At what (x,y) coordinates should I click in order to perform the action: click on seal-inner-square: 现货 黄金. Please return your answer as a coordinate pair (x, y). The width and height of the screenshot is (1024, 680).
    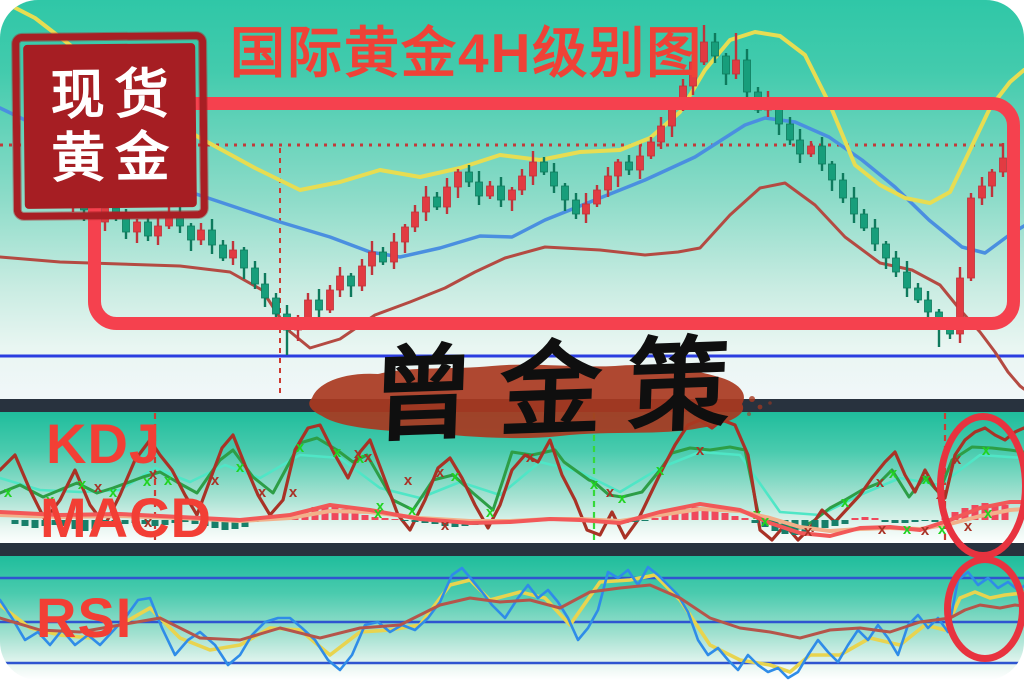
    Looking at the image, I should click on (110, 126).